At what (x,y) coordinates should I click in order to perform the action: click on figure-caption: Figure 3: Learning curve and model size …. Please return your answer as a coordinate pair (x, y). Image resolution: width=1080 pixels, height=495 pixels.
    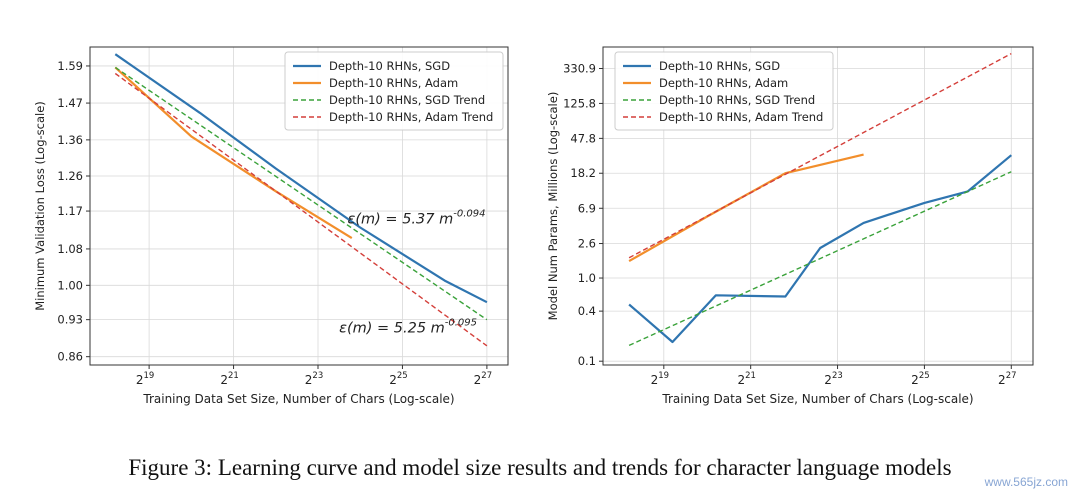
    Looking at the image, I should click on (540, 467).